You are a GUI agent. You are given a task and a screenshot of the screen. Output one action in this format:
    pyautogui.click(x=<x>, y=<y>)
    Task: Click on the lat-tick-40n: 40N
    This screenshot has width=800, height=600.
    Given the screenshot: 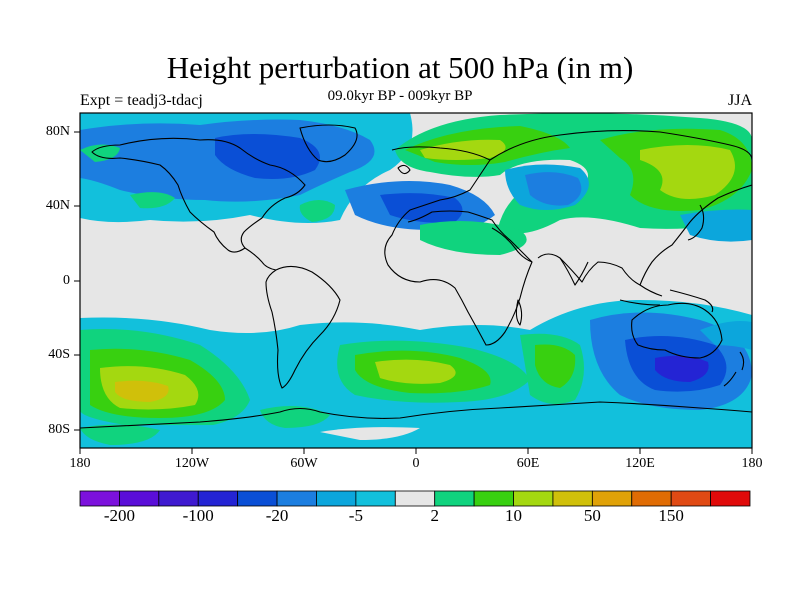 What is the action you would take?
    pyautogui.click(x=57, y=205)
    